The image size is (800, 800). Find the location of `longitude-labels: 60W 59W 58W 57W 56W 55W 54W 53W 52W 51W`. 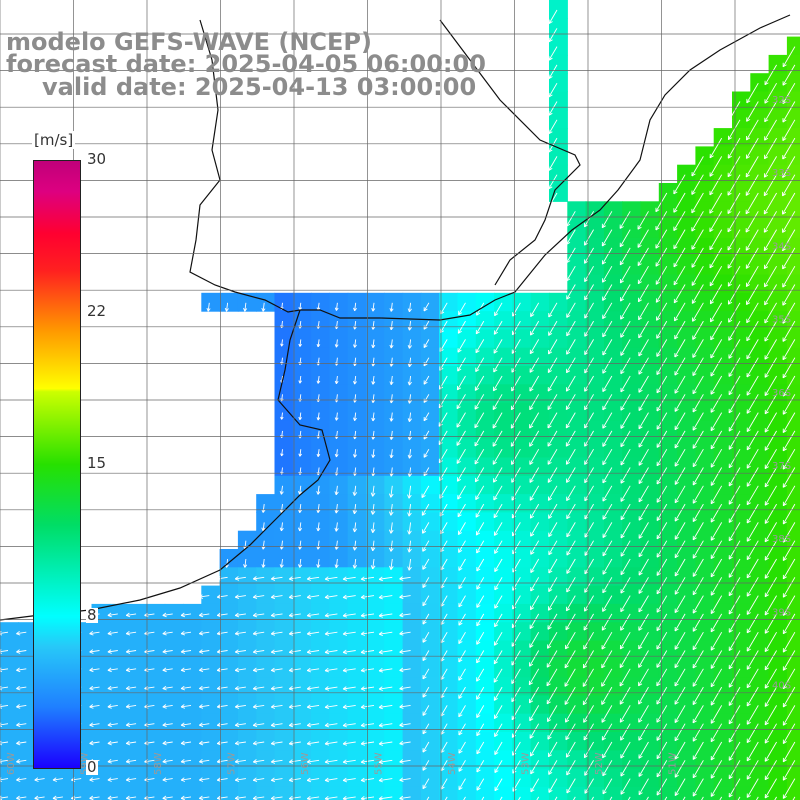

longitude-labels: 60W 59W 58W 57W 56W 55W 54W 53W 52W 51W is located at coordinates (342, 763).